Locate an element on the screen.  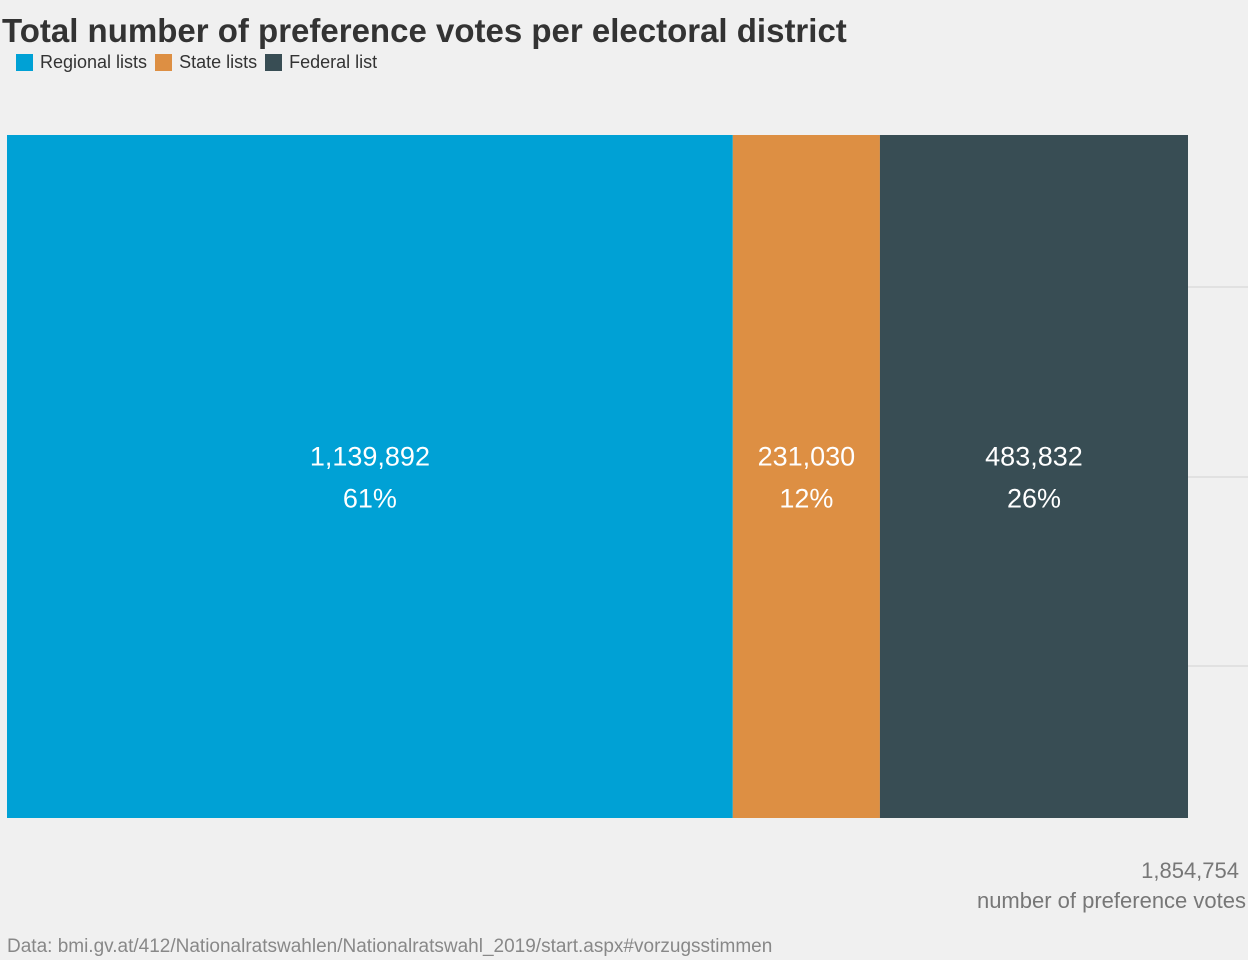
legend: Regional lists State lists Federal list is located at coordinates (200, 62).